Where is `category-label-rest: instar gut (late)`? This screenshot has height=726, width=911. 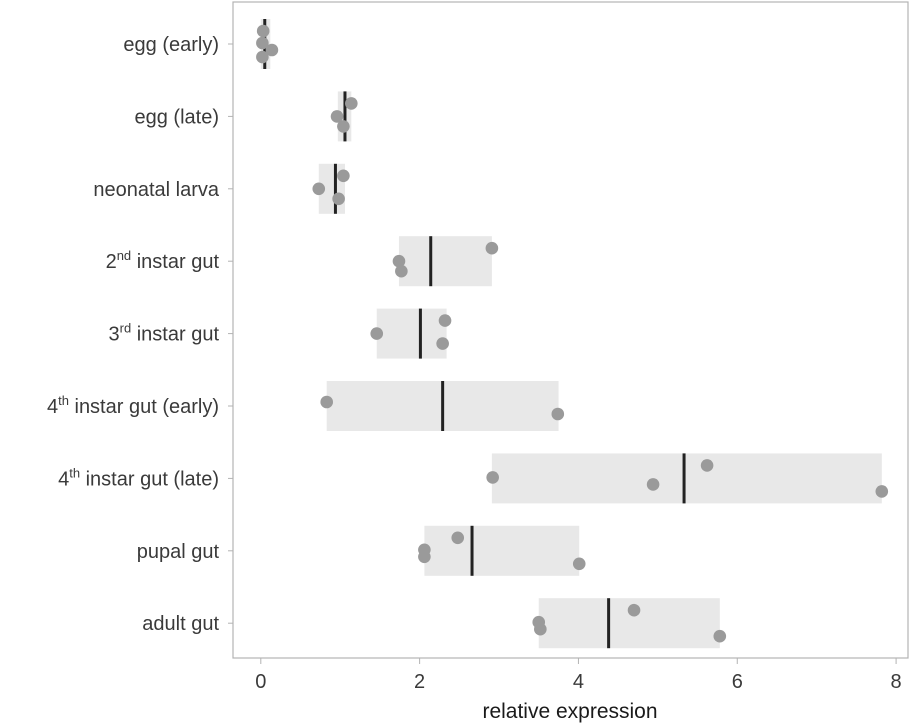
category-label-rest: instar gut (late) is located at coordinates (149, 479).